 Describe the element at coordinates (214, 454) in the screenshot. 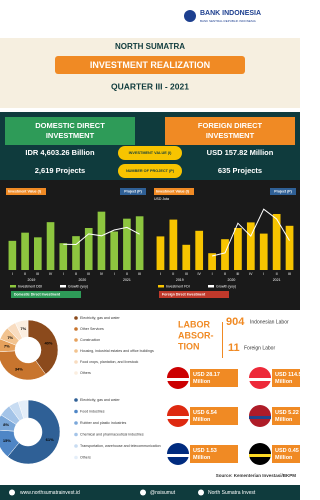

I see `value-box` at that location.